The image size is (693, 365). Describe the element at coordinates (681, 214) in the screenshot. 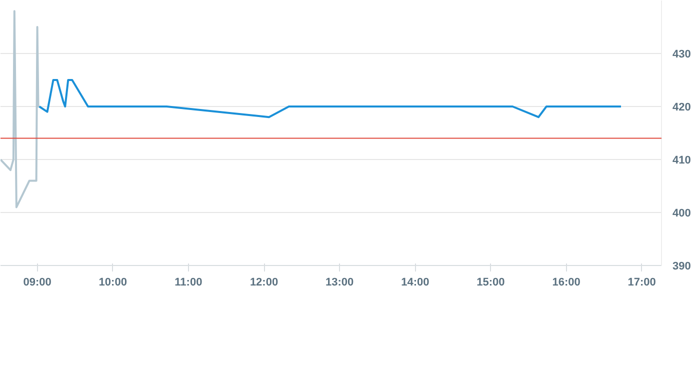

I see `y-tick-label: 400` at that location.